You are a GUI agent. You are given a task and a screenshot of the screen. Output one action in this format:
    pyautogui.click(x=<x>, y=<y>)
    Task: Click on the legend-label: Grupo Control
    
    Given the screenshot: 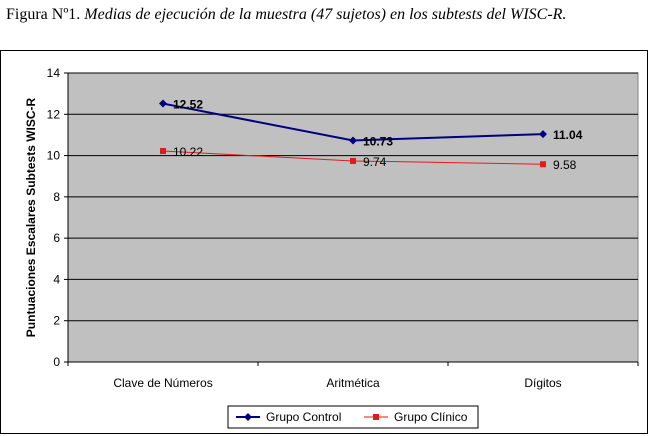 What is the action you would take?
    pyautogui.click(x=303, y=417)
    